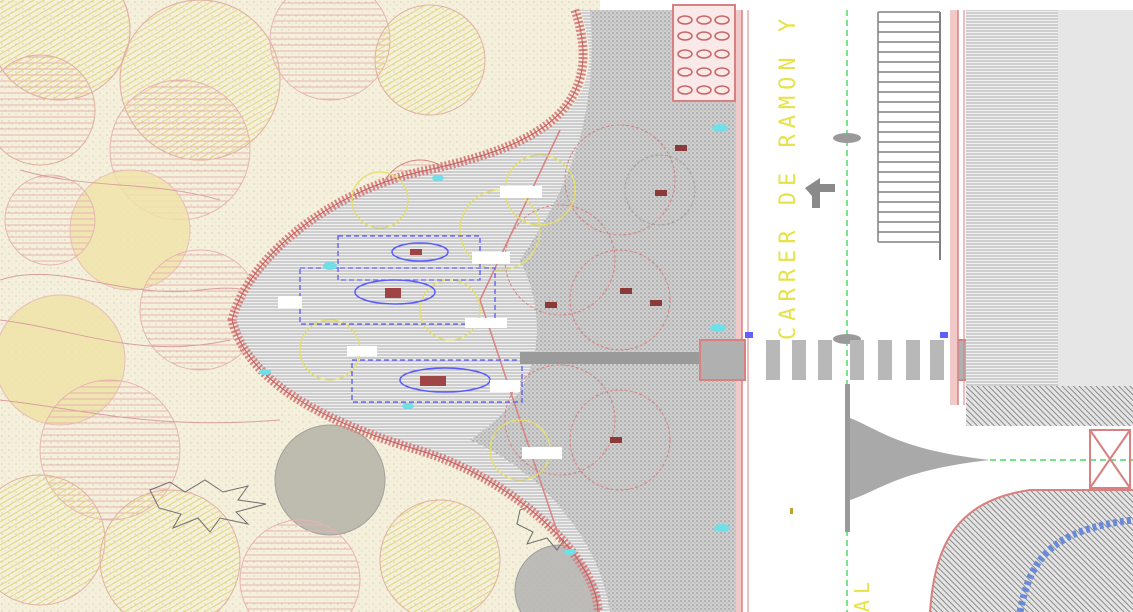 This screenshot has height=612, width=1133. Describe the element at coordinates (616, 294) in the screenshot. I see `tree-trunk-symbols` at that location.